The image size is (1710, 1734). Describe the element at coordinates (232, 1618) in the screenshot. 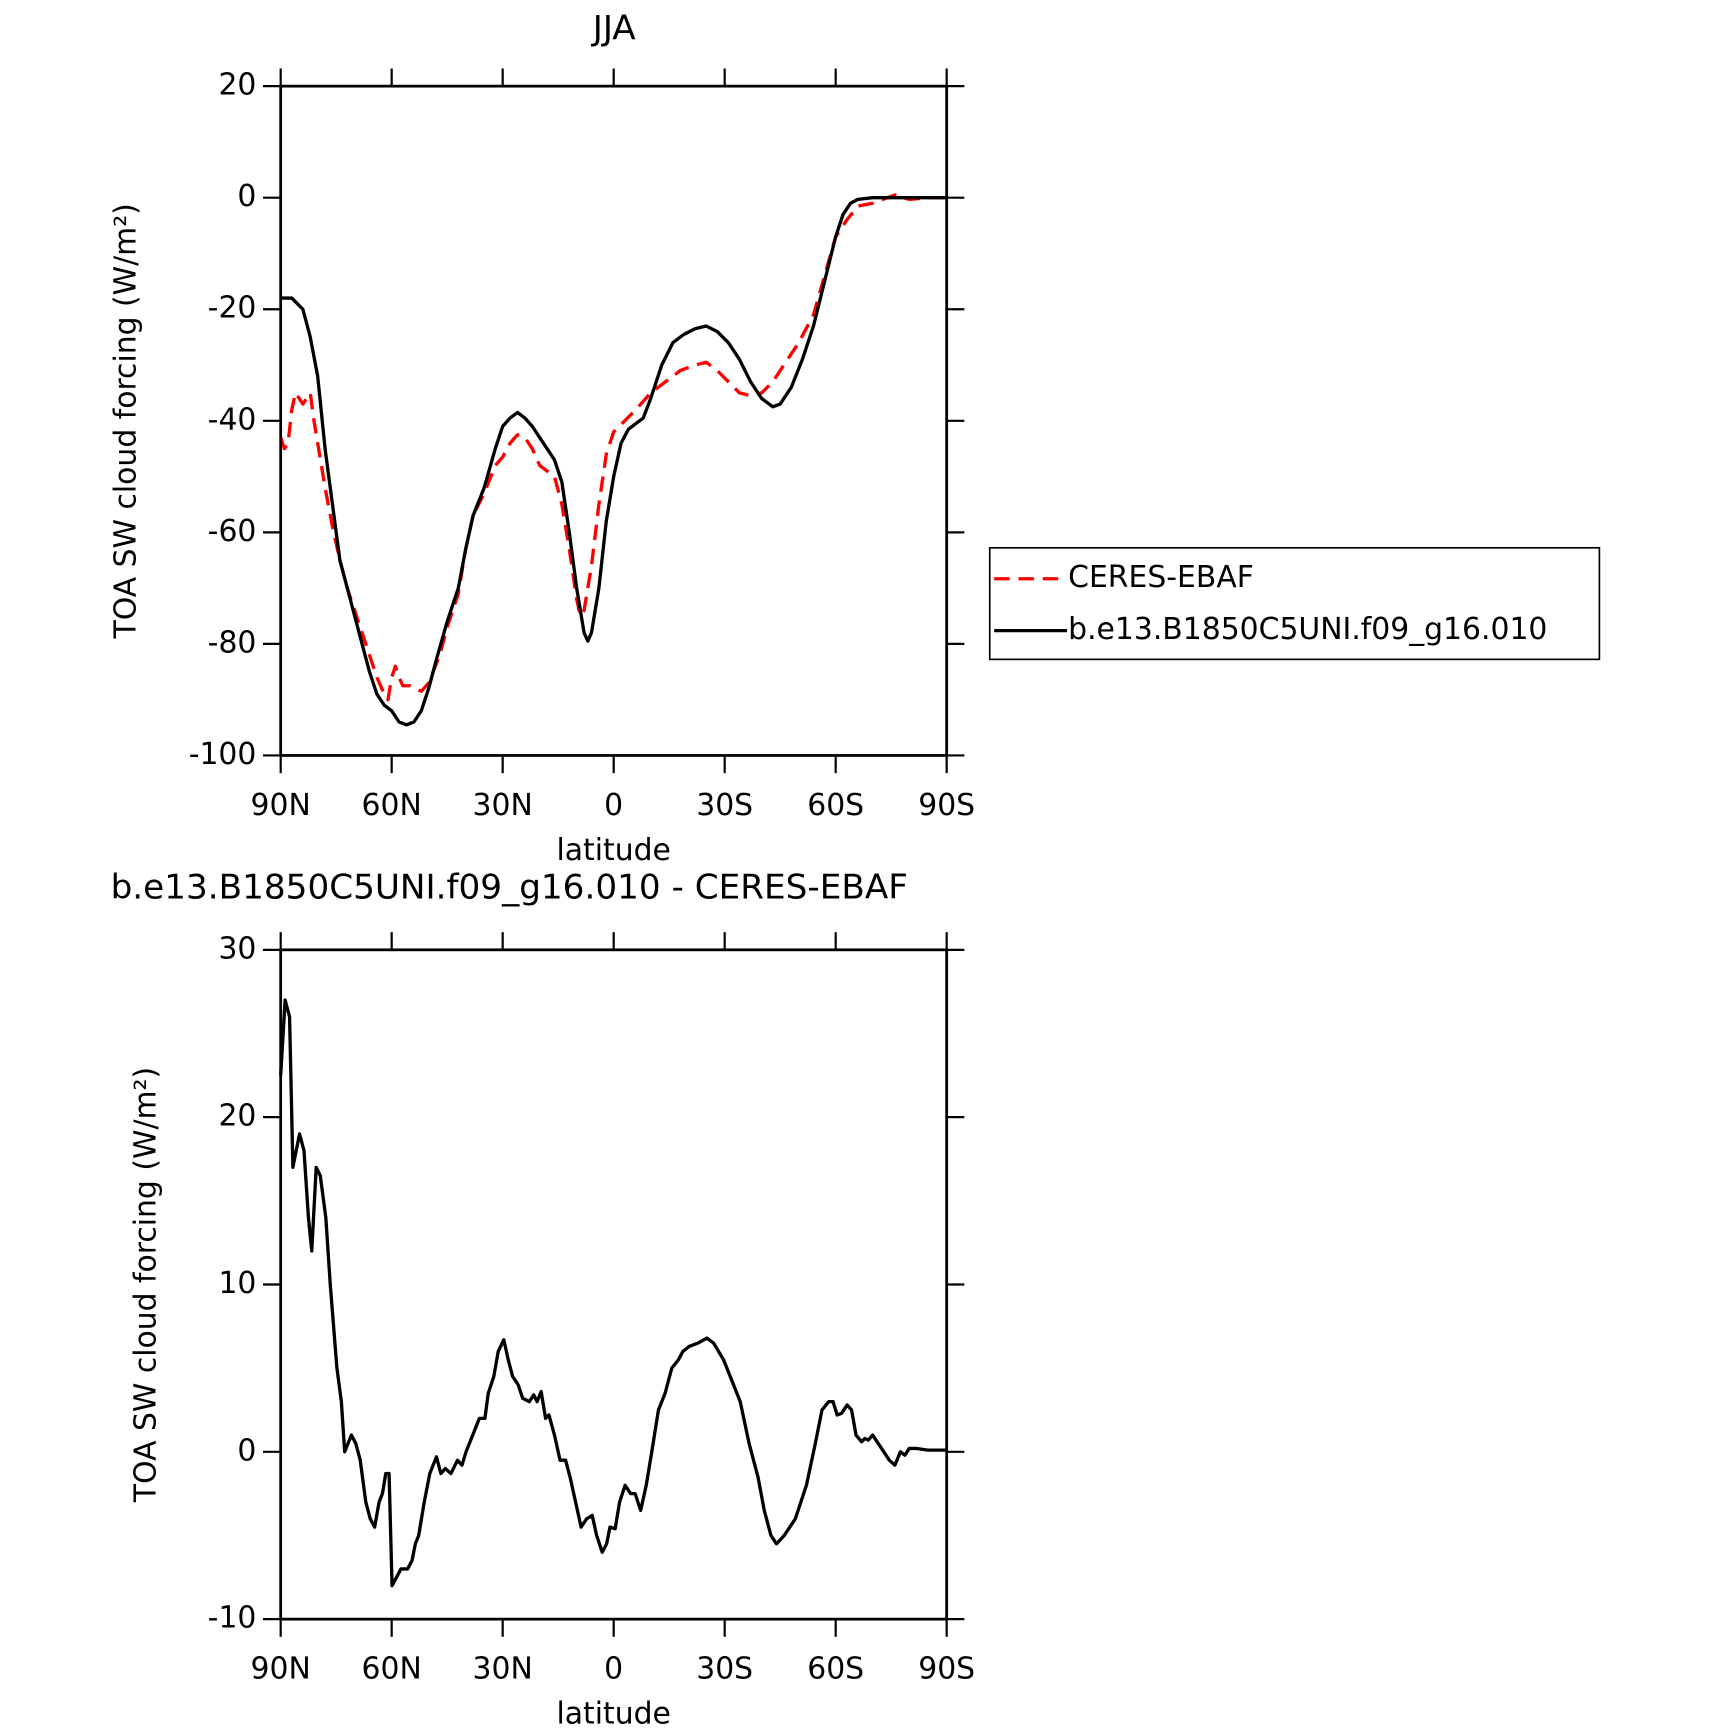

I see `y-tick-label: -10` at that location.